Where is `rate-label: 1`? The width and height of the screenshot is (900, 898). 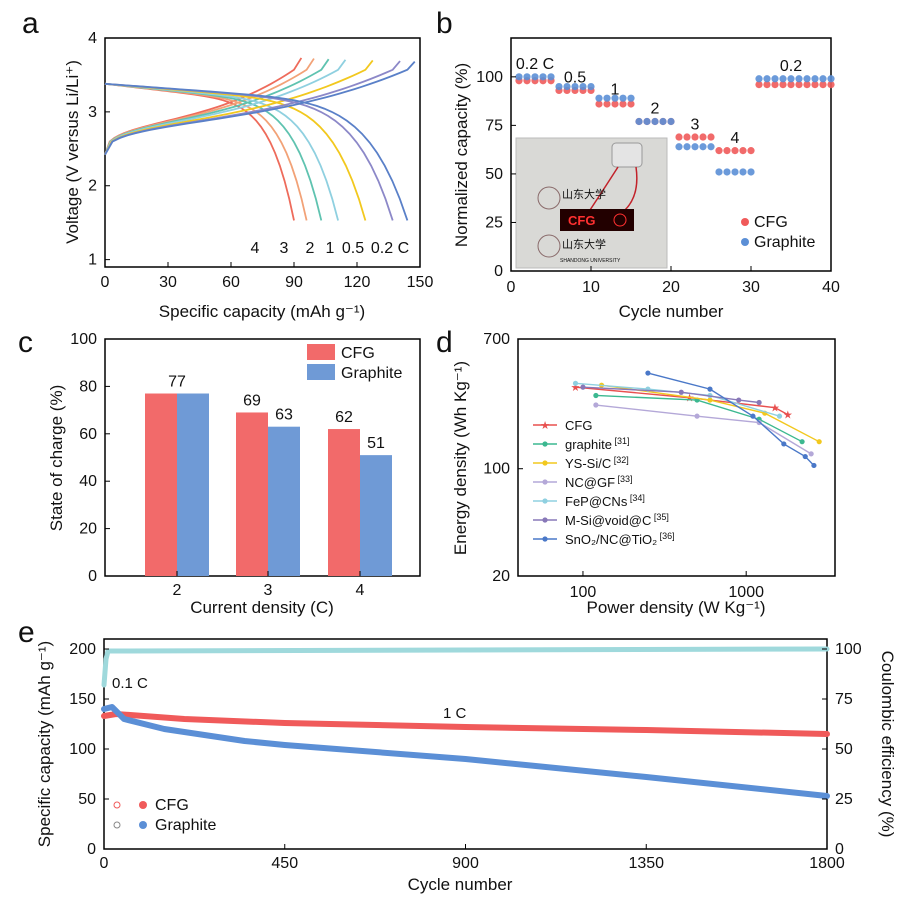 rate-label: 1 is located at coordinates (615, 89).